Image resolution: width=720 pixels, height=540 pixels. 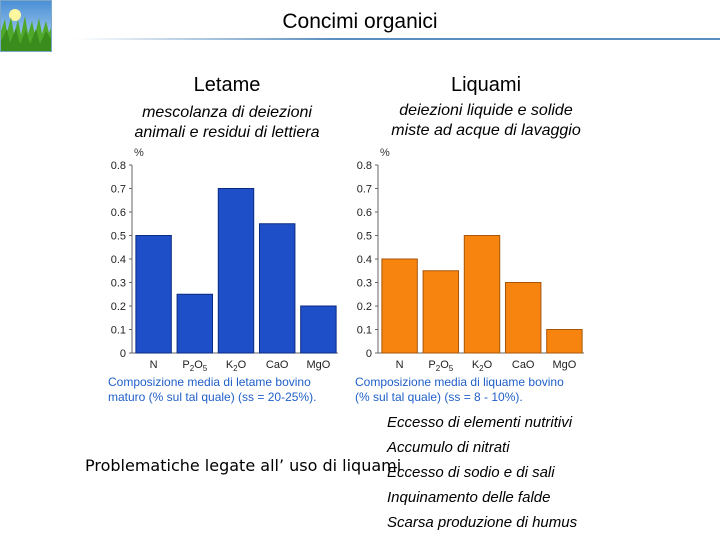 What do you see at coordinates (480, 422) in the screenshot?
I see `issue-item: Eccesso di elementi nutritivi` at bounding box center [480, 422].